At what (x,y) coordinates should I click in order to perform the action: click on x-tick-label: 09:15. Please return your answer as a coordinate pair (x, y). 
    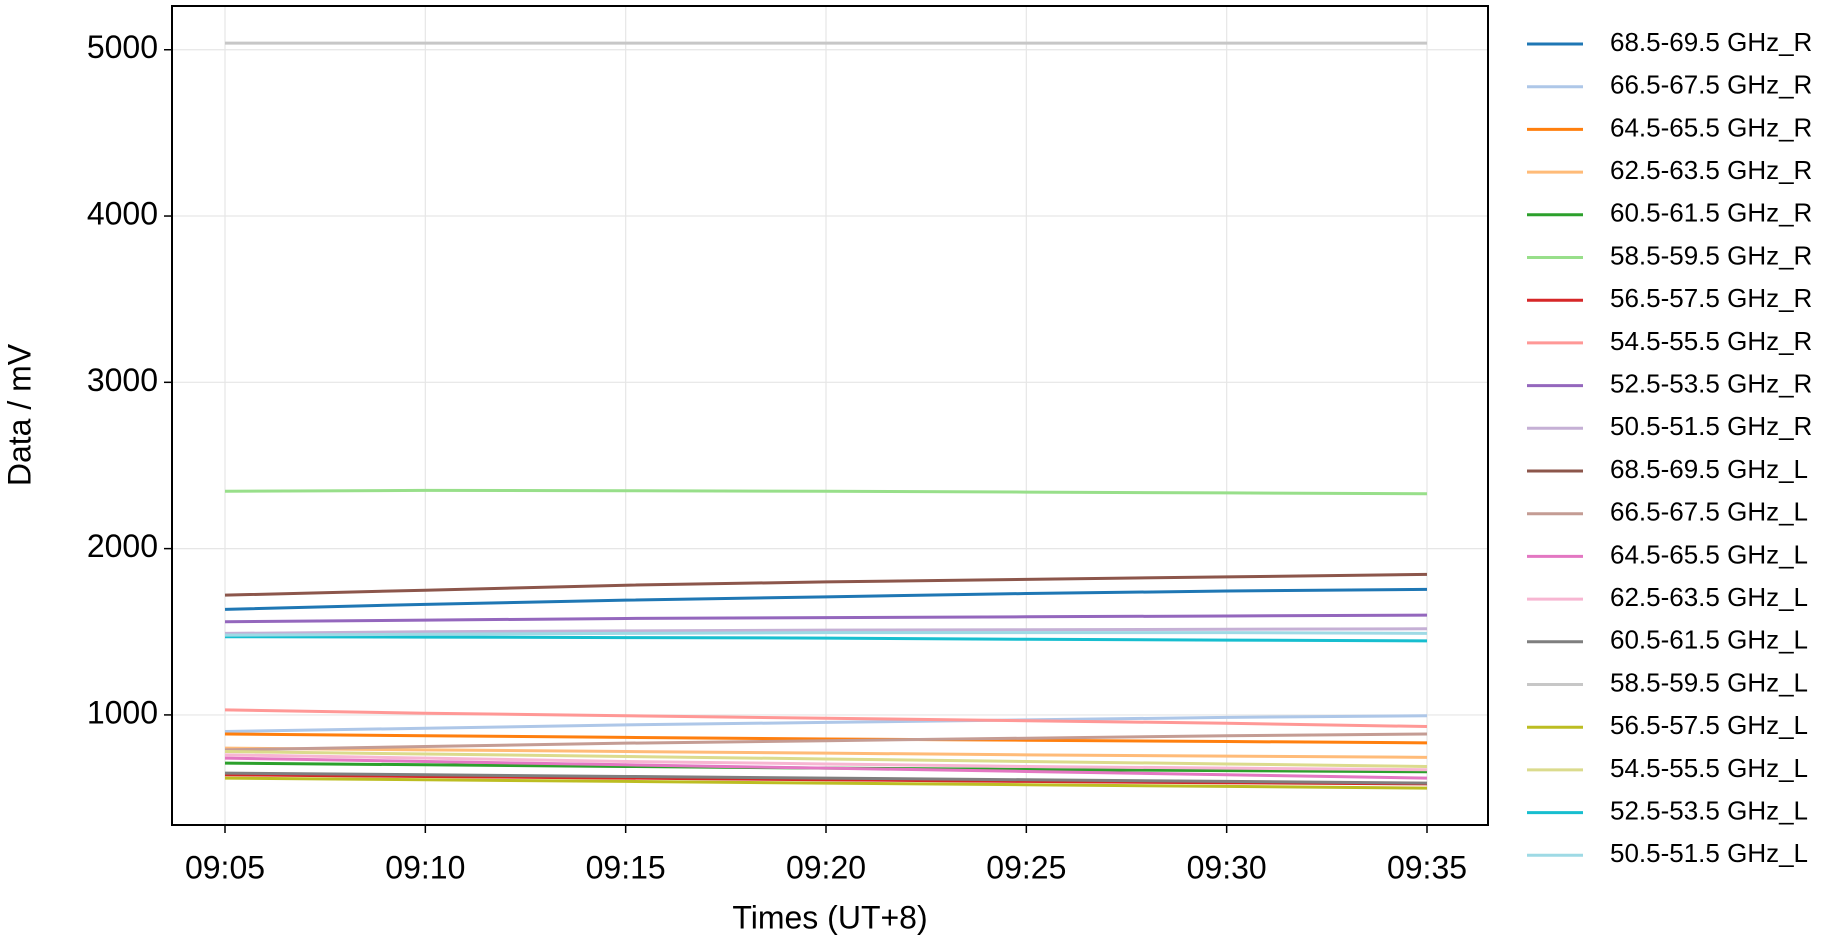
    Looking at the image, I should click on (626, 867).